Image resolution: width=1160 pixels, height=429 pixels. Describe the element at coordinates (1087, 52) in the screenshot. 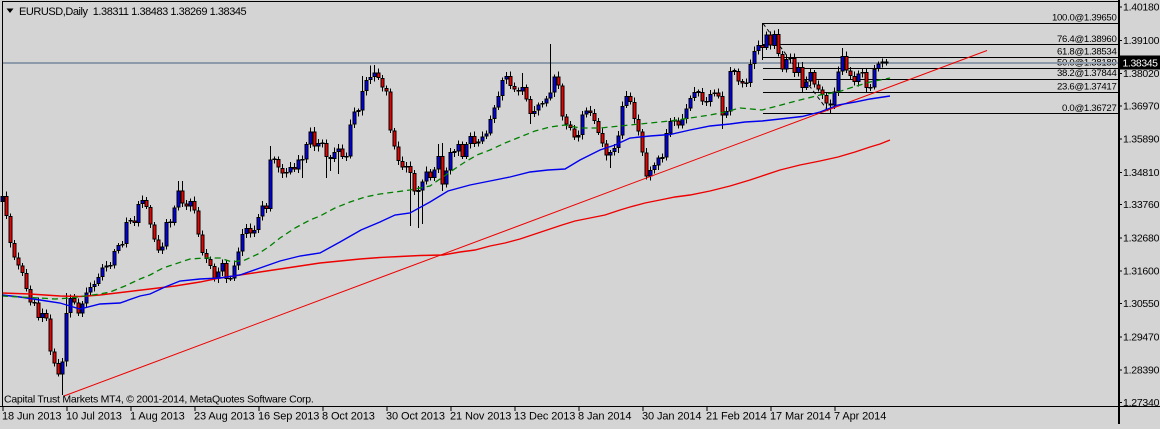

I see `svg-text: 61.8@1.38534` at that location.